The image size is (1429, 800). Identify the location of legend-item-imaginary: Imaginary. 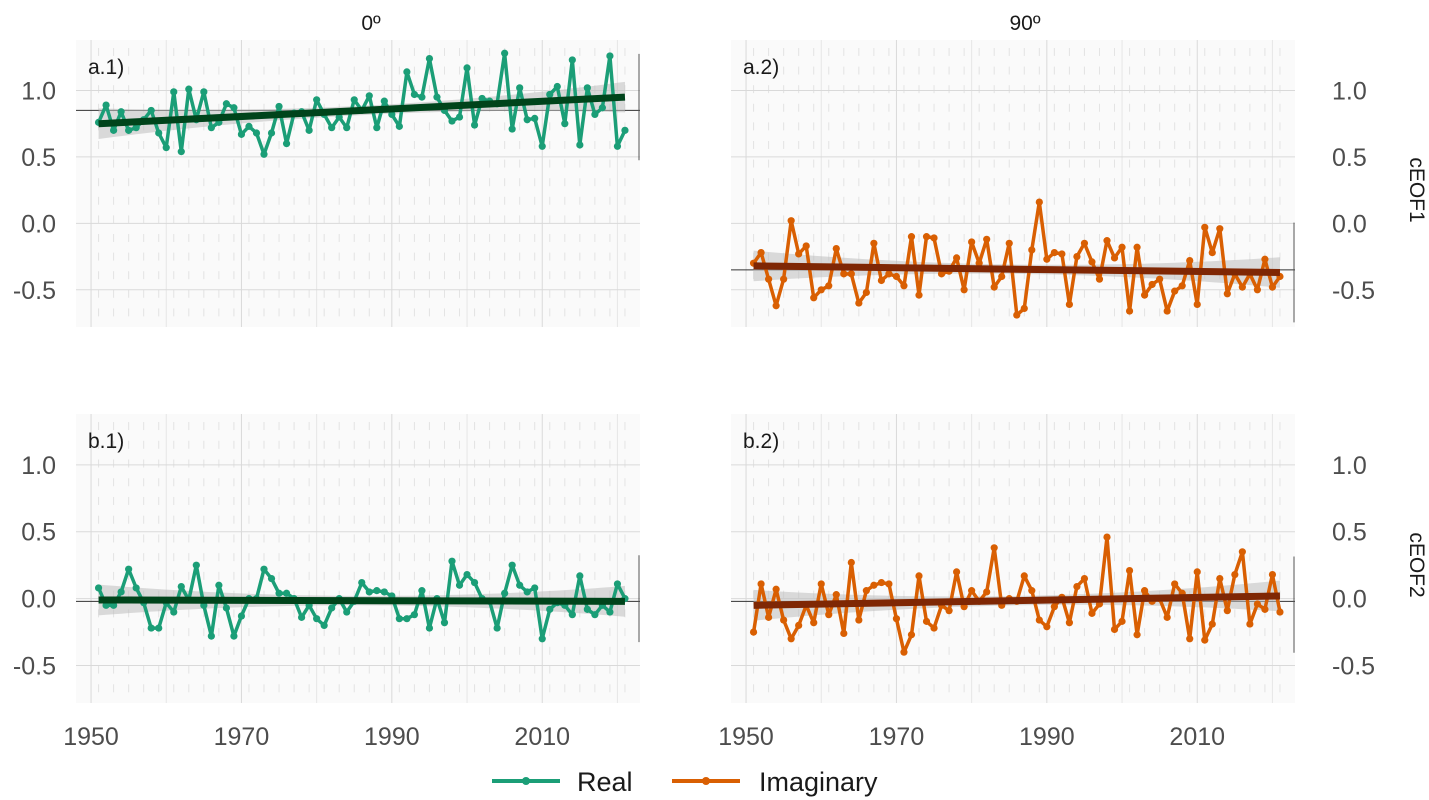
(775, 782).